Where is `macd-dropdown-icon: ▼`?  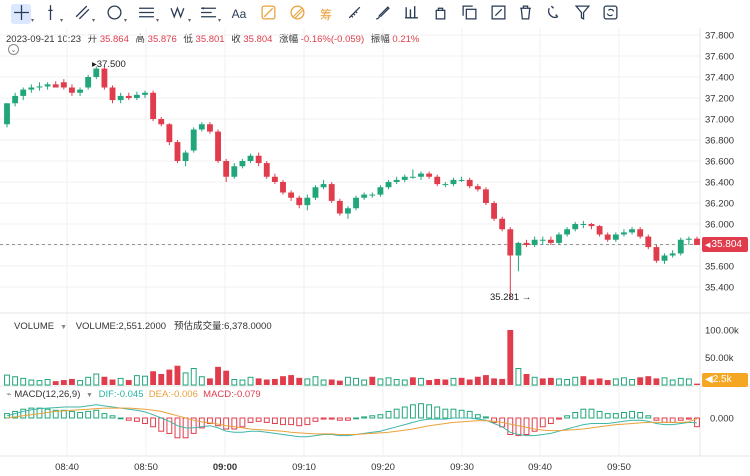 macd-dropdown-icon: ▼ is located at coordinates (89, 395).